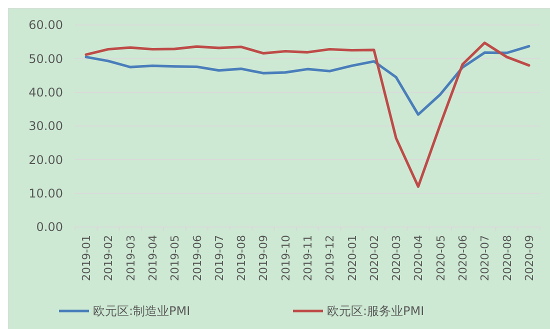 This screenshot has width=550, height=329. What do you see at coordinates (263, 258) in the screenshot?
I see `x-tick-label: 2019-09` at bounding box center [263, 258].